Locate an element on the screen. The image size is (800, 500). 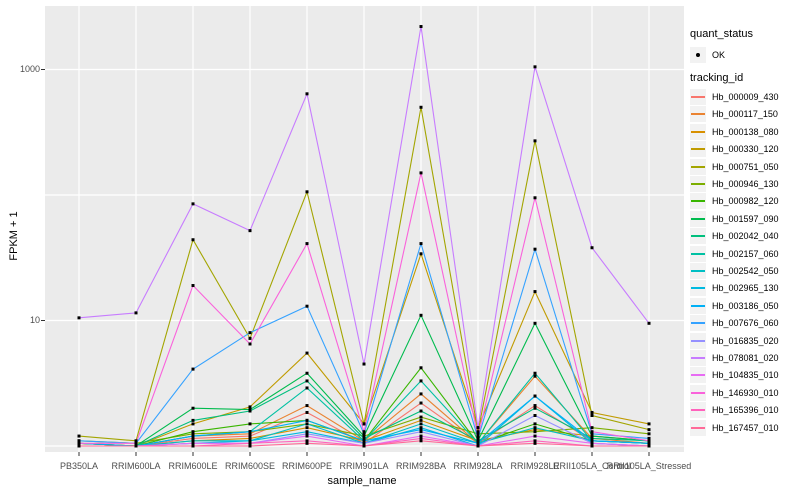
x-tick-label: RRIM901LA is located at coordinates (364, 466).